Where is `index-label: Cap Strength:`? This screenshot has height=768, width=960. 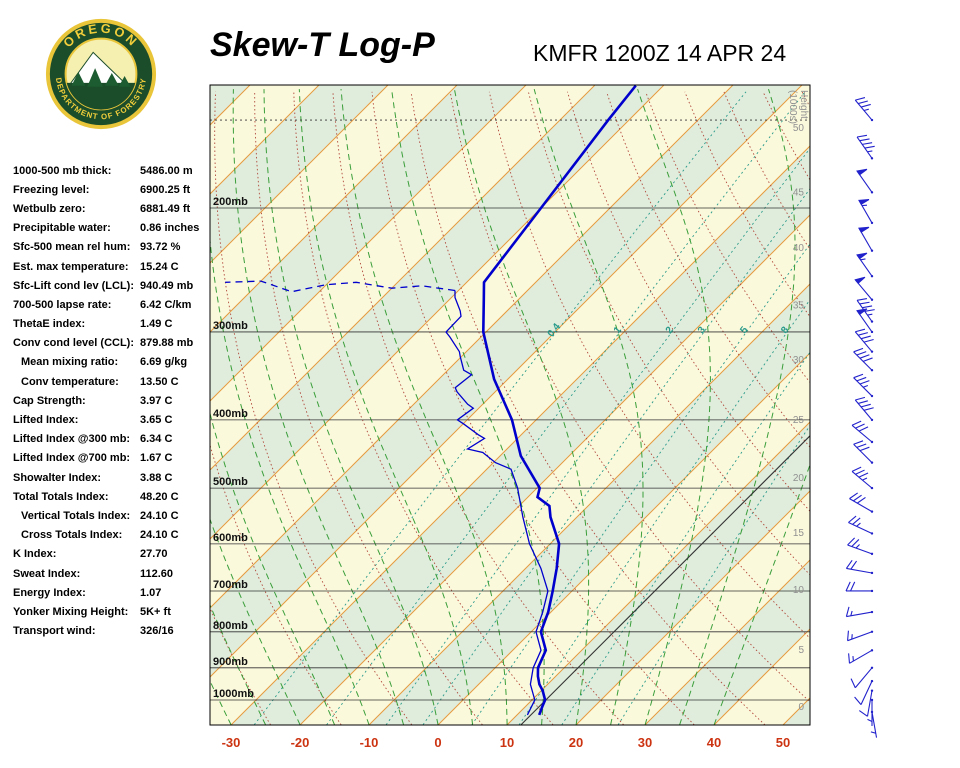 index-label: Cap Strength: is located at coordinates (49, 400).